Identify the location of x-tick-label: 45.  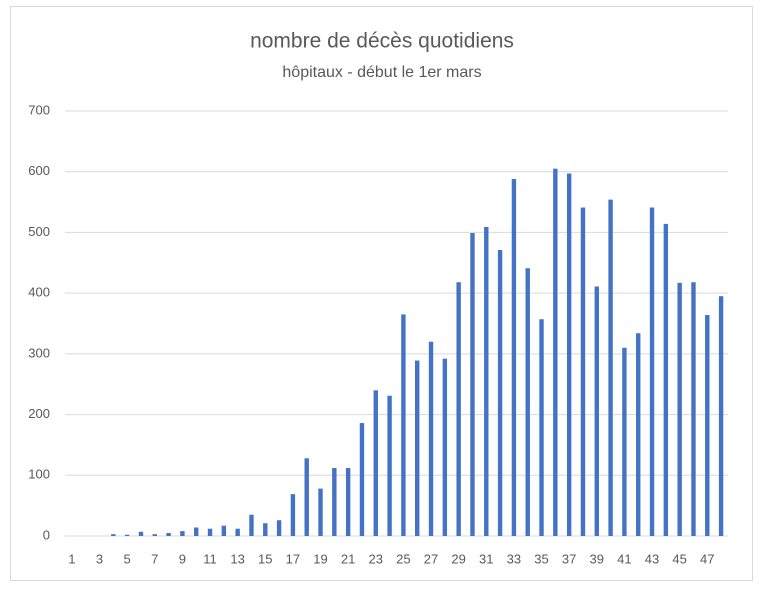
(679, 558).